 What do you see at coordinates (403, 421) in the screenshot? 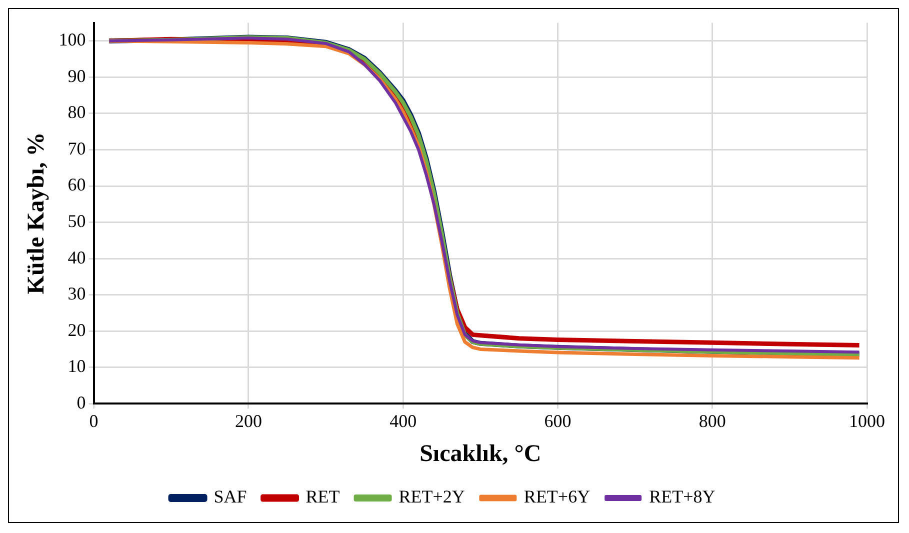
I see `x-tick-label: 400` at bounding box center [403, 421].